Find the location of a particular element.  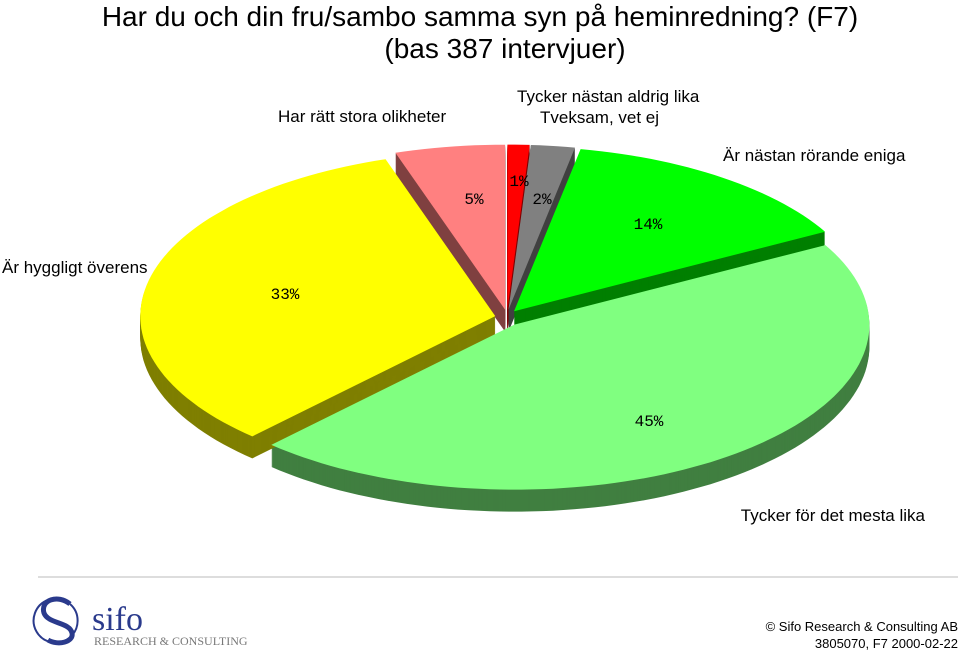

slice-value-label: 33% is located at coordinates (285, 295).